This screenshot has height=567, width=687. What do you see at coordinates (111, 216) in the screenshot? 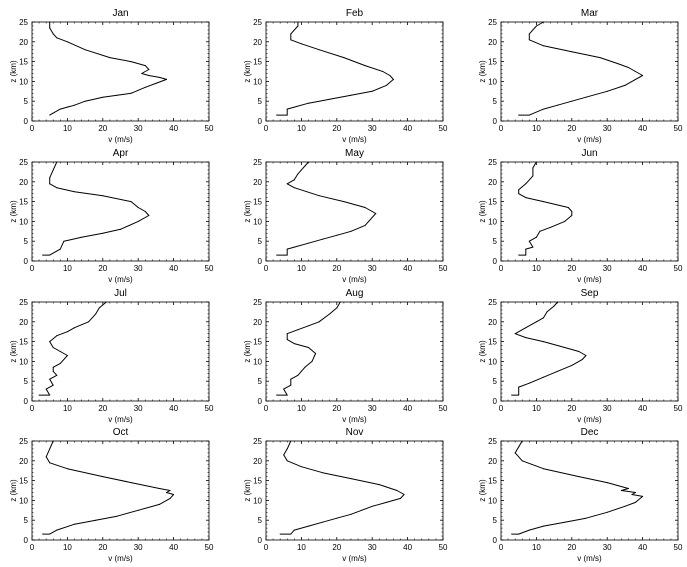
I see `subplot-apr: Apr 0 10 20 30 40 50 0 5 10 15 20 25 v (m/s) z (km)` at bounding box center [111, 216].